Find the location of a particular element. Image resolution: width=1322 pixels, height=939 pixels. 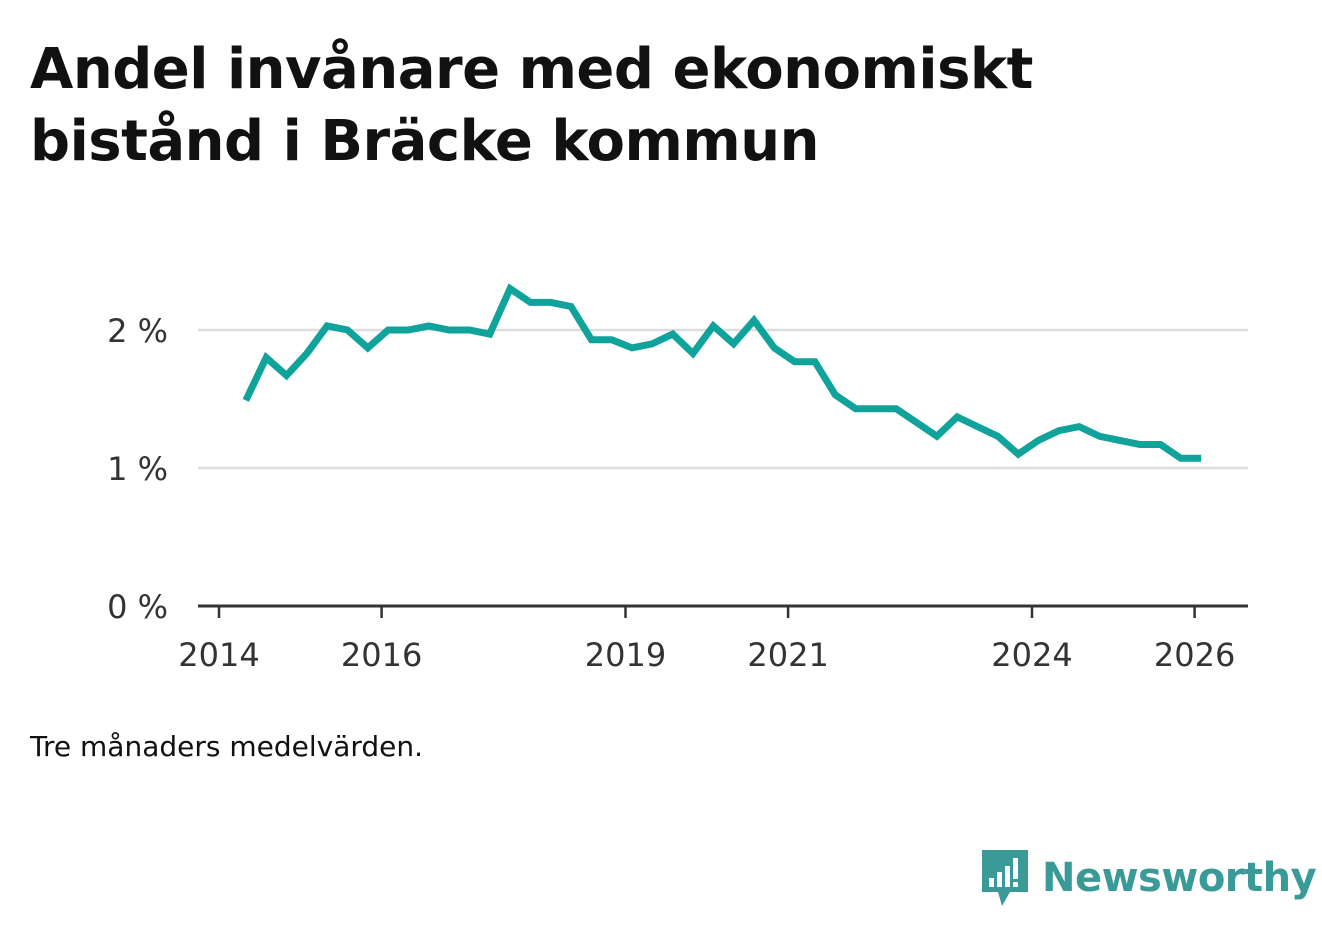

brand-logo: Newsworthy is located at coordinates (1148, 878).